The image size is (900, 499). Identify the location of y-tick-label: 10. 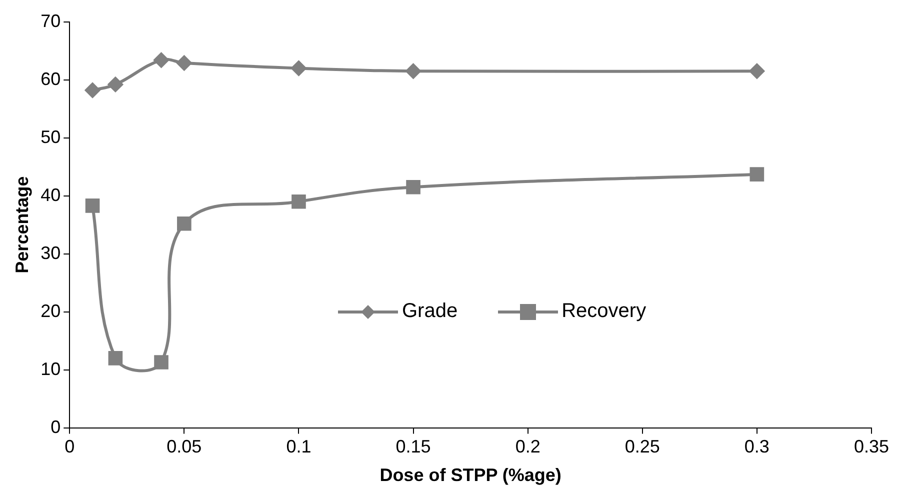
(50, 368).